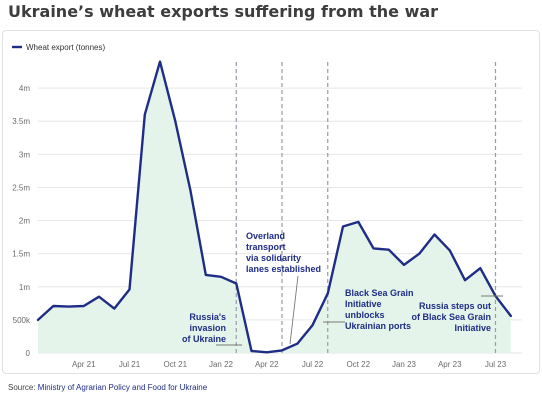  What do you see at coordinates (451, 317) in the screenshot?
I see `event-annotation: of Black Sea Grain` at bounding box center [451, 317].